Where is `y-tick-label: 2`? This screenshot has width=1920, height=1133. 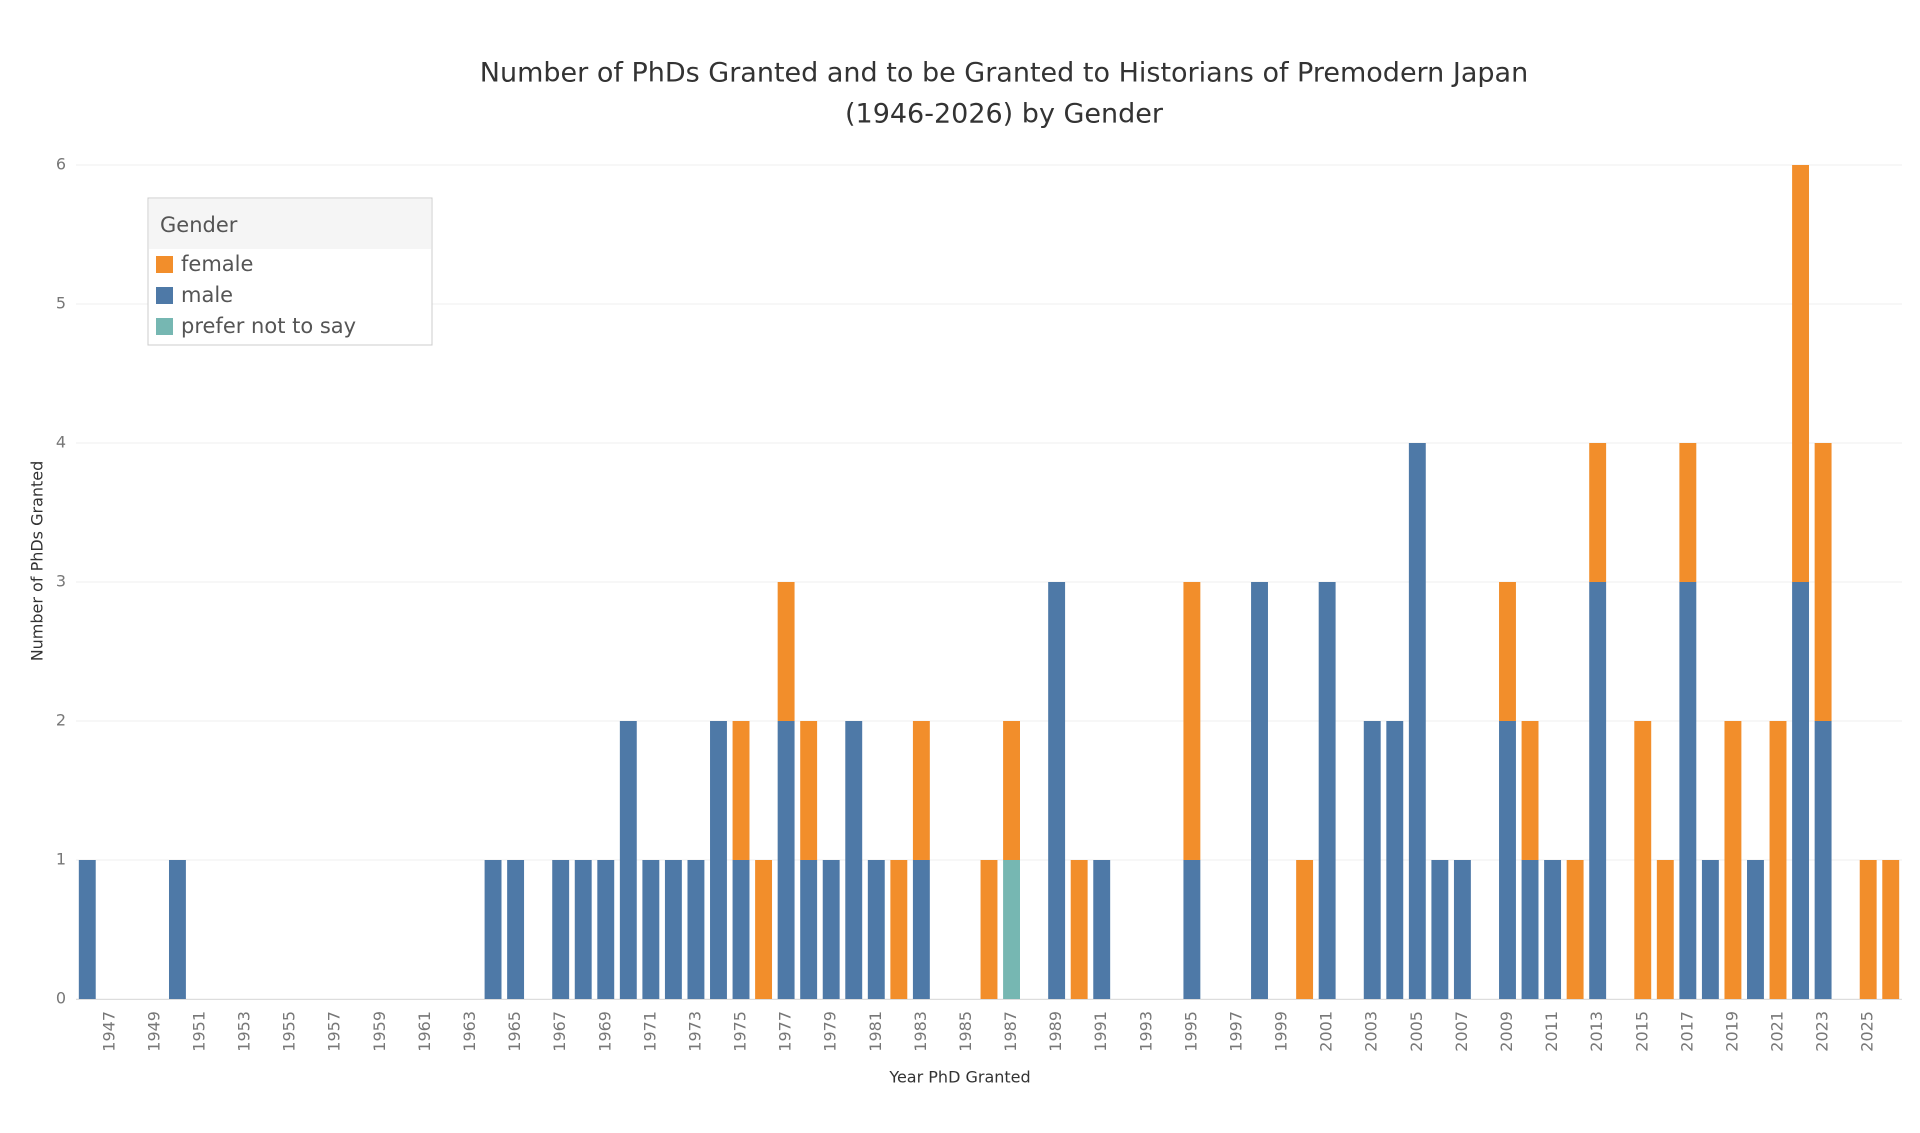
y-tick-label: 2 is located at coordinates (61, 720).